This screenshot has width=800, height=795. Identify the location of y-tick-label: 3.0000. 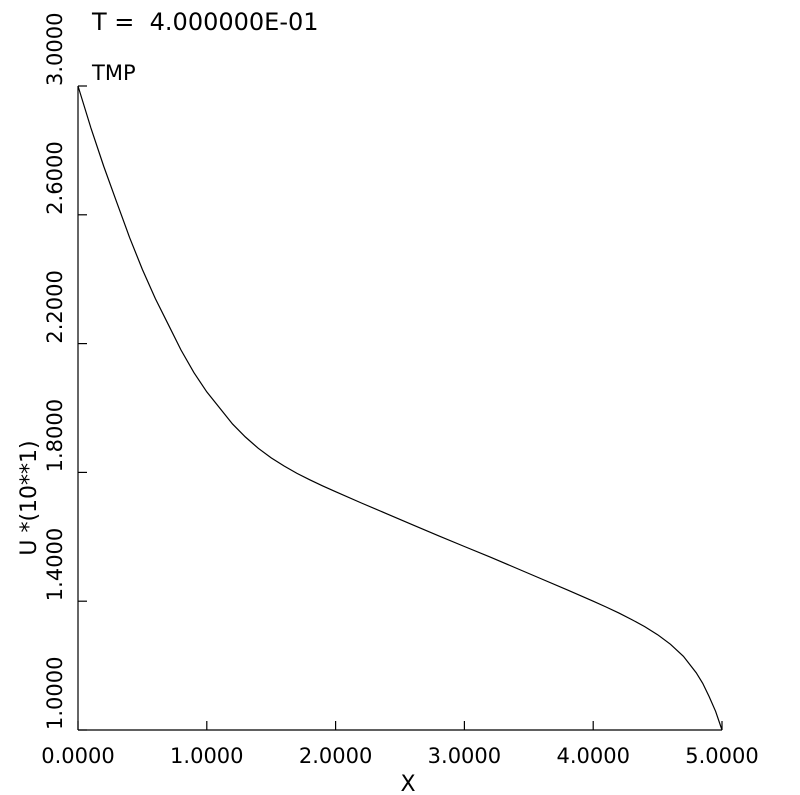
(55, 49).